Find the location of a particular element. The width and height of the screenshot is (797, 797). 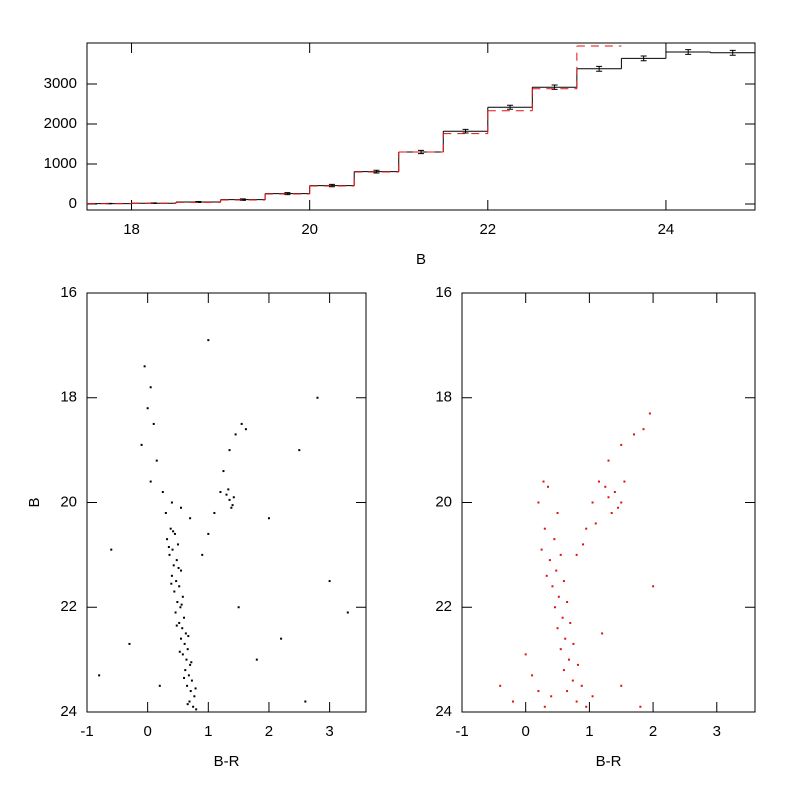

y-tick-label: 16 is located at coordinates (68, 292).